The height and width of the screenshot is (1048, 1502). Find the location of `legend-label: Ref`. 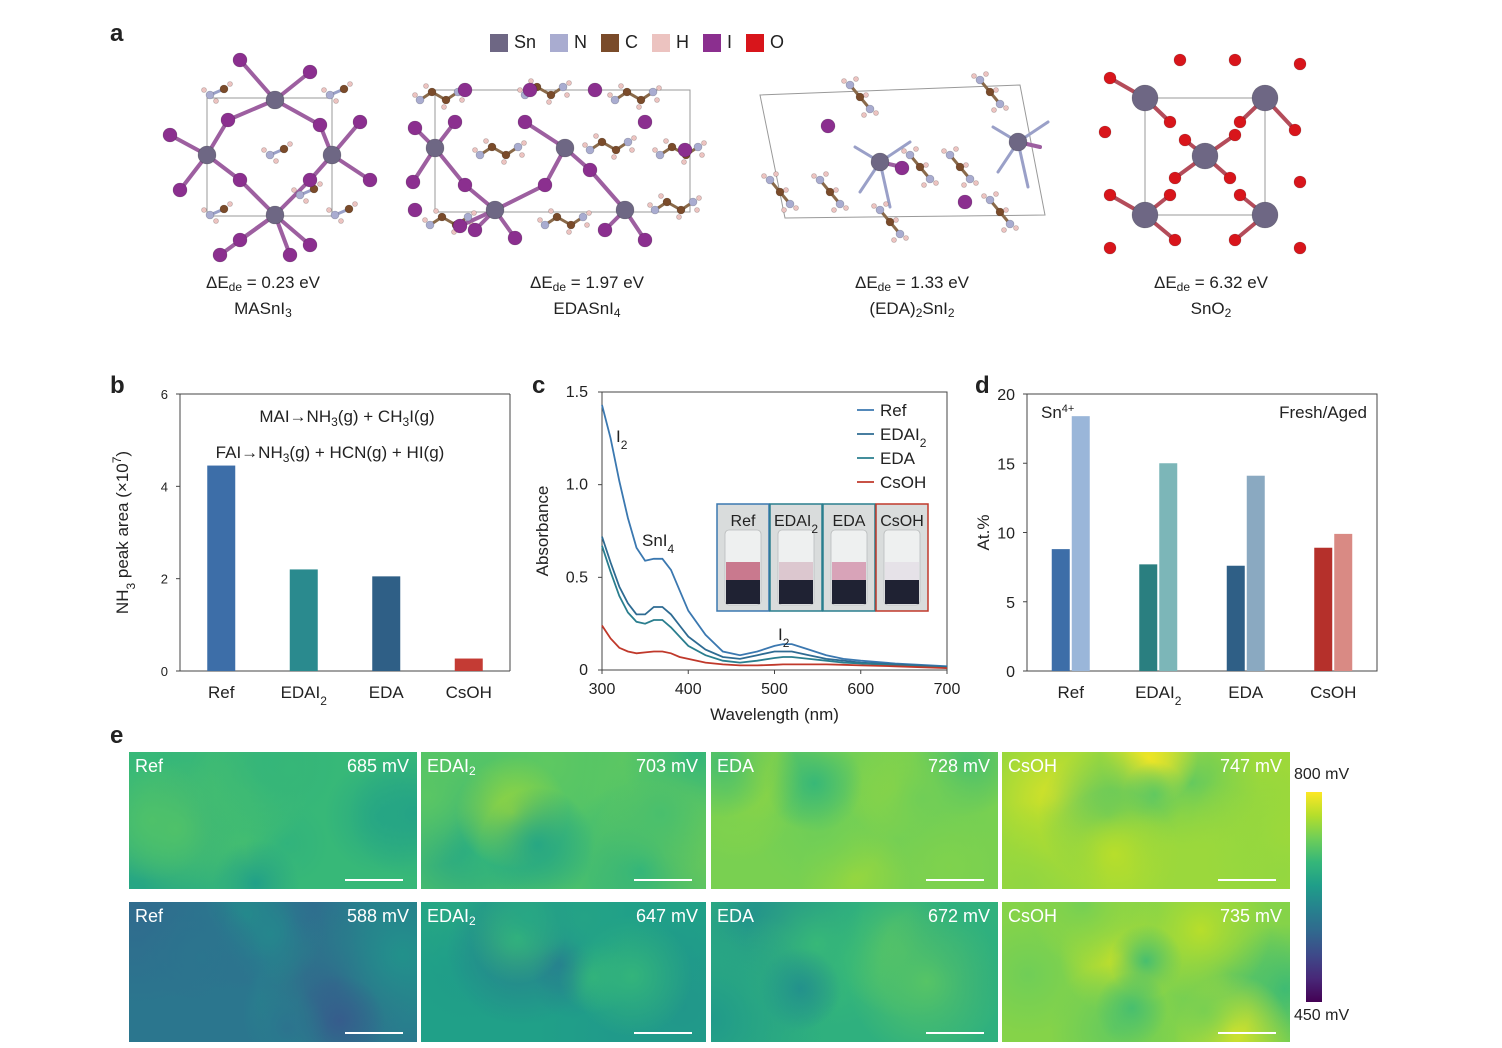

legend-label: Ref is located at coordinates (893, 410).